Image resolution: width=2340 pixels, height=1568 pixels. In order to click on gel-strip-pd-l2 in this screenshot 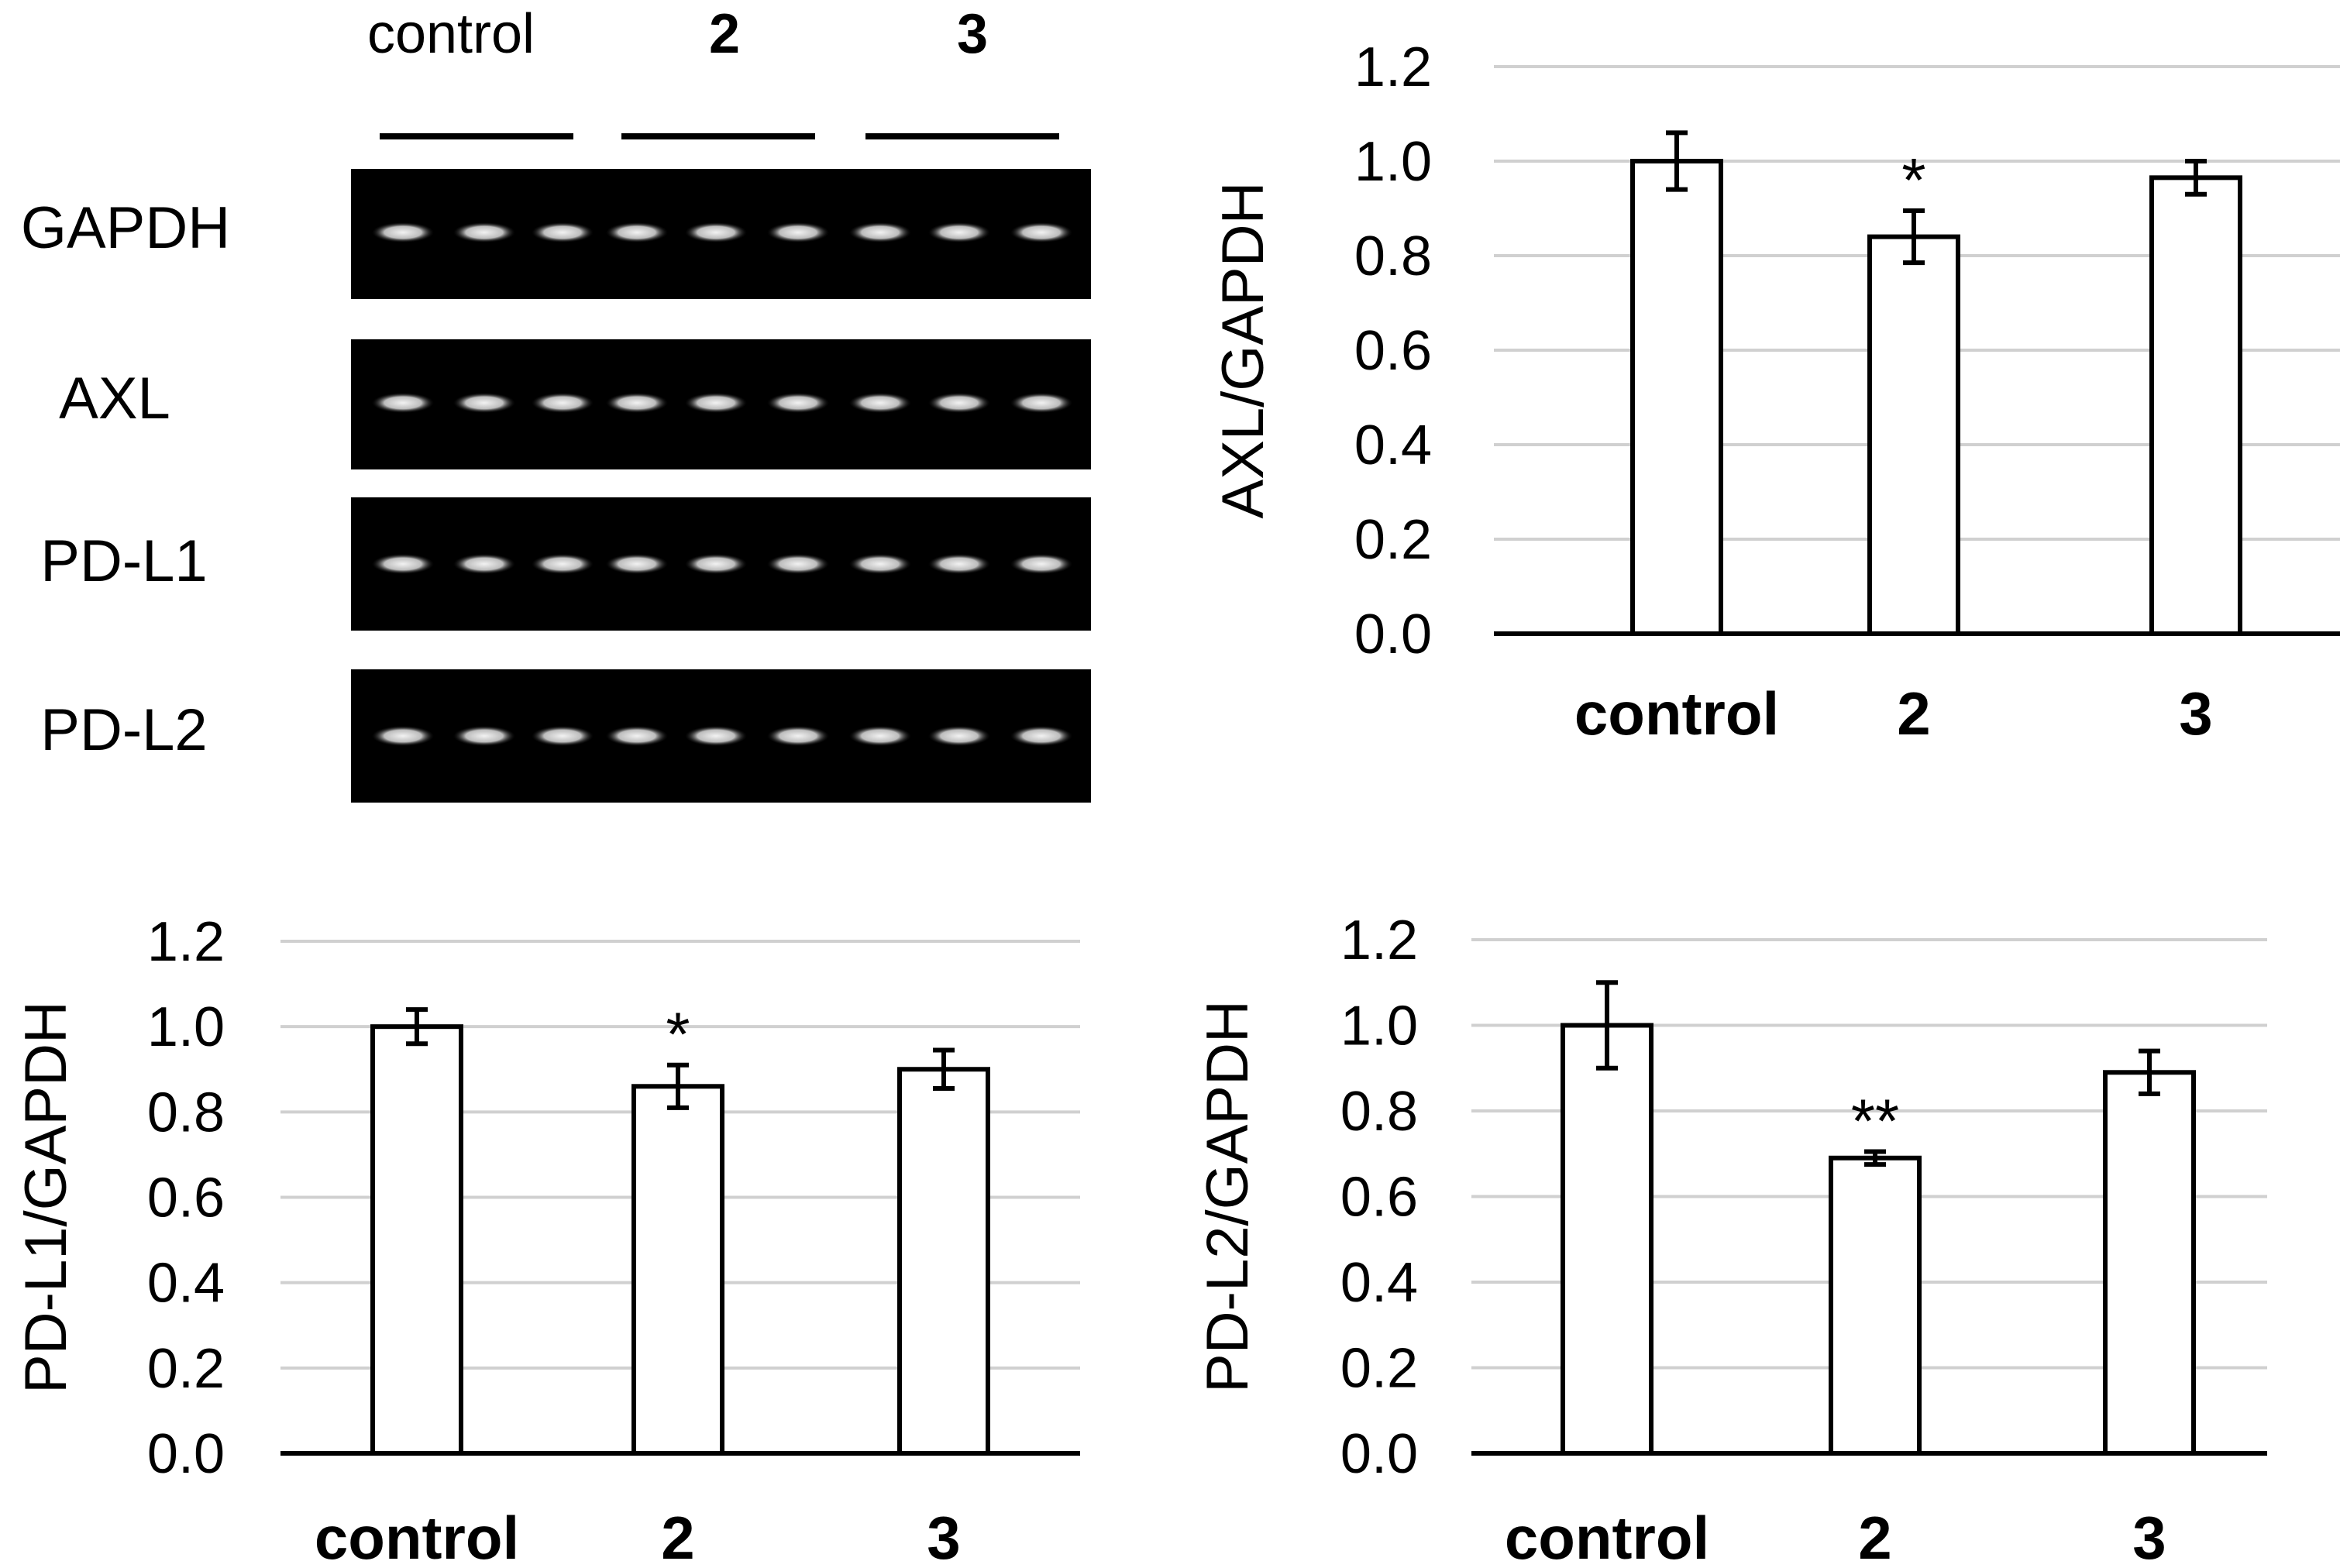, I will do `click(721, 736)`.